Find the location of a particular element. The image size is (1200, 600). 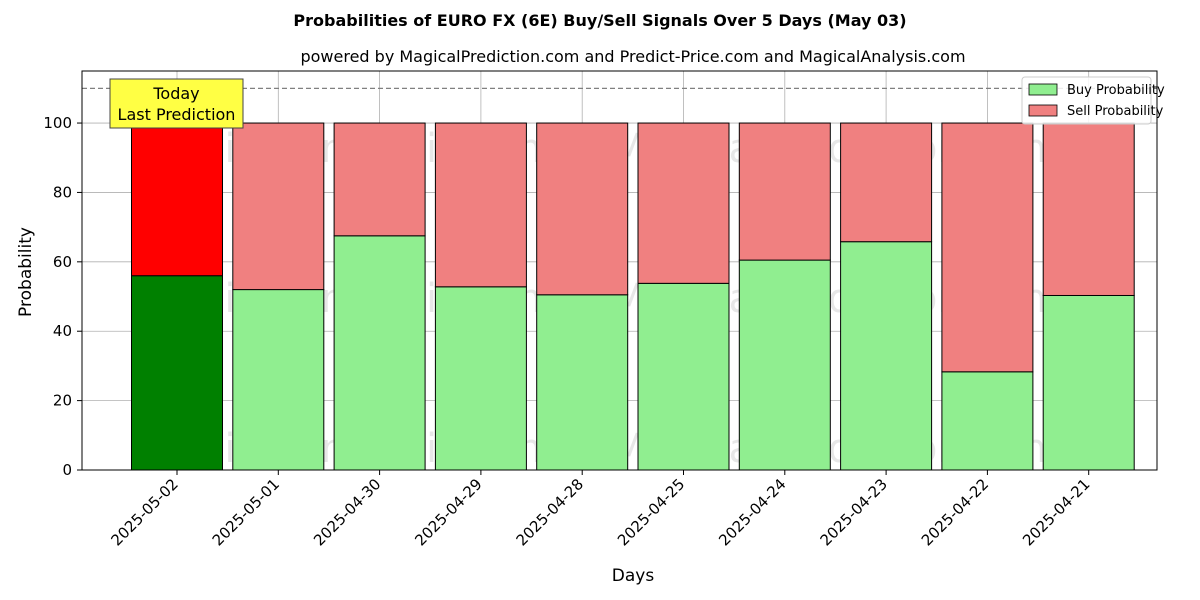

x-axis-label: Days is located at coordinates (633, 576).